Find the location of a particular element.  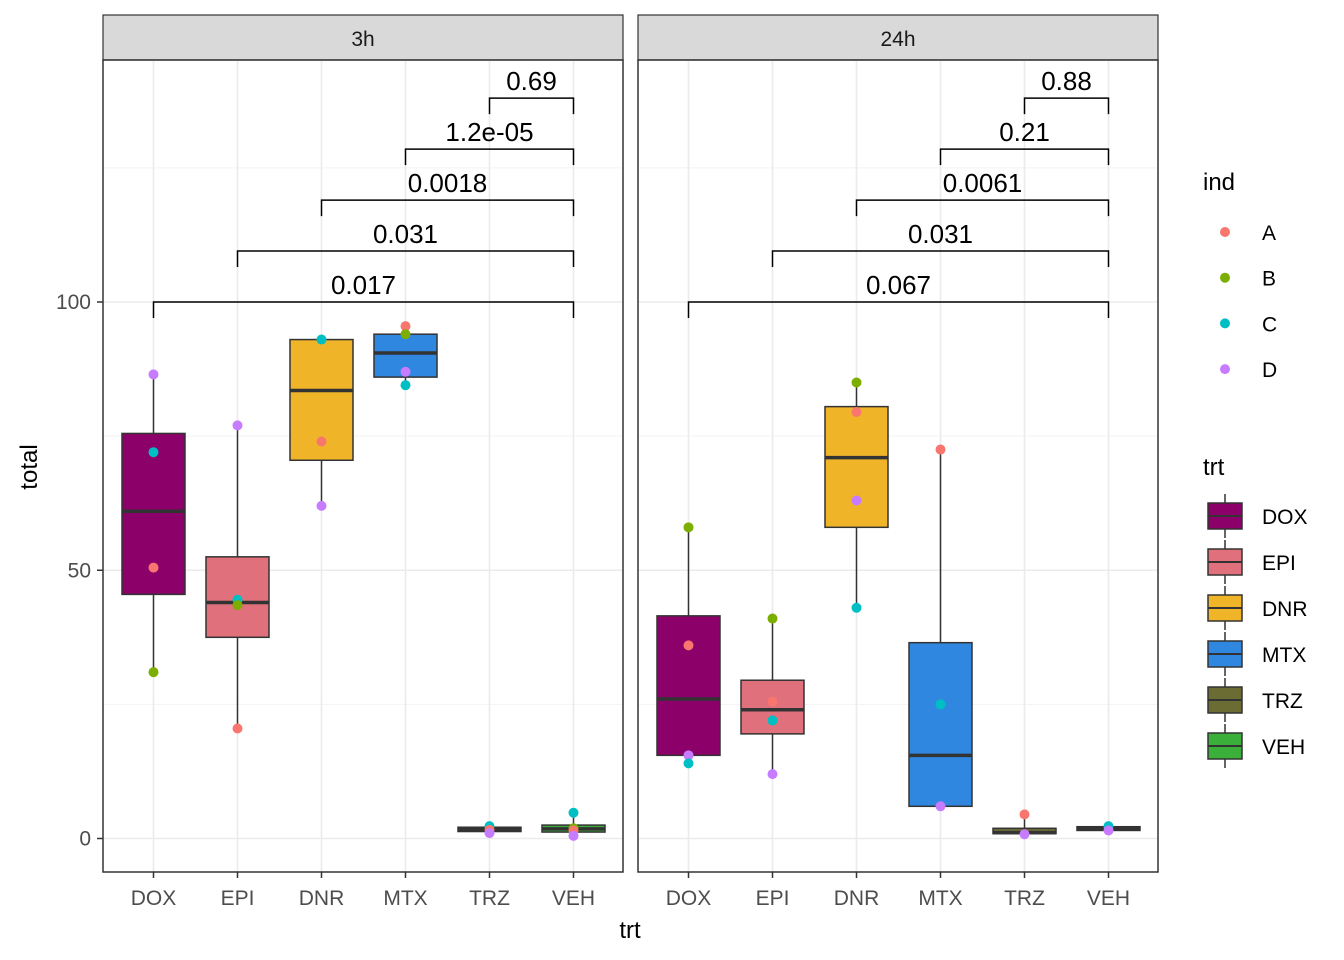

y-tick-label: 50 is located at coordinates (79, 570).